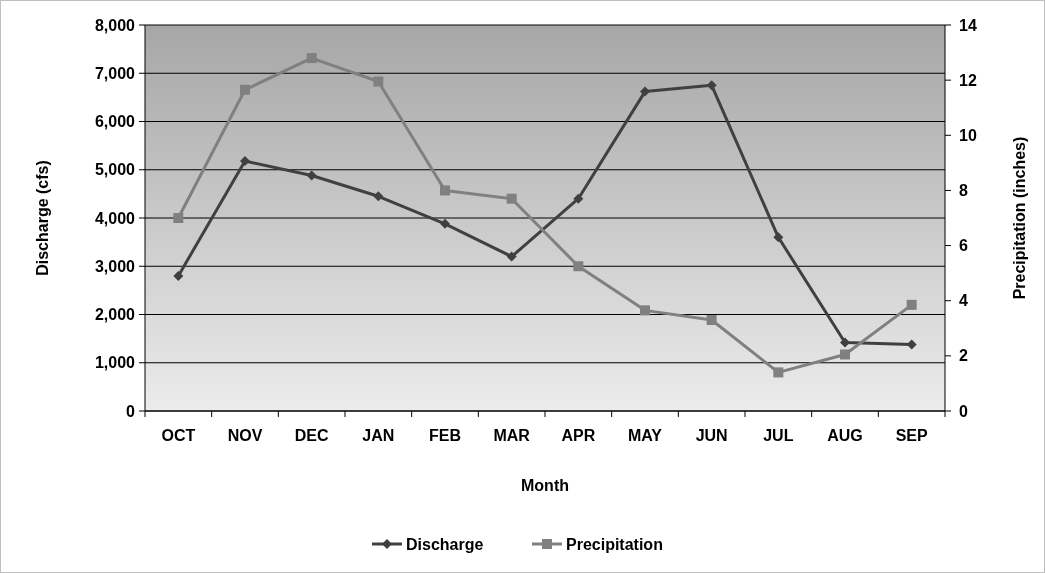 The width and height of the screenshot is (1045, 573). I want to click on legend-label: Discharge, so click(445, 544).